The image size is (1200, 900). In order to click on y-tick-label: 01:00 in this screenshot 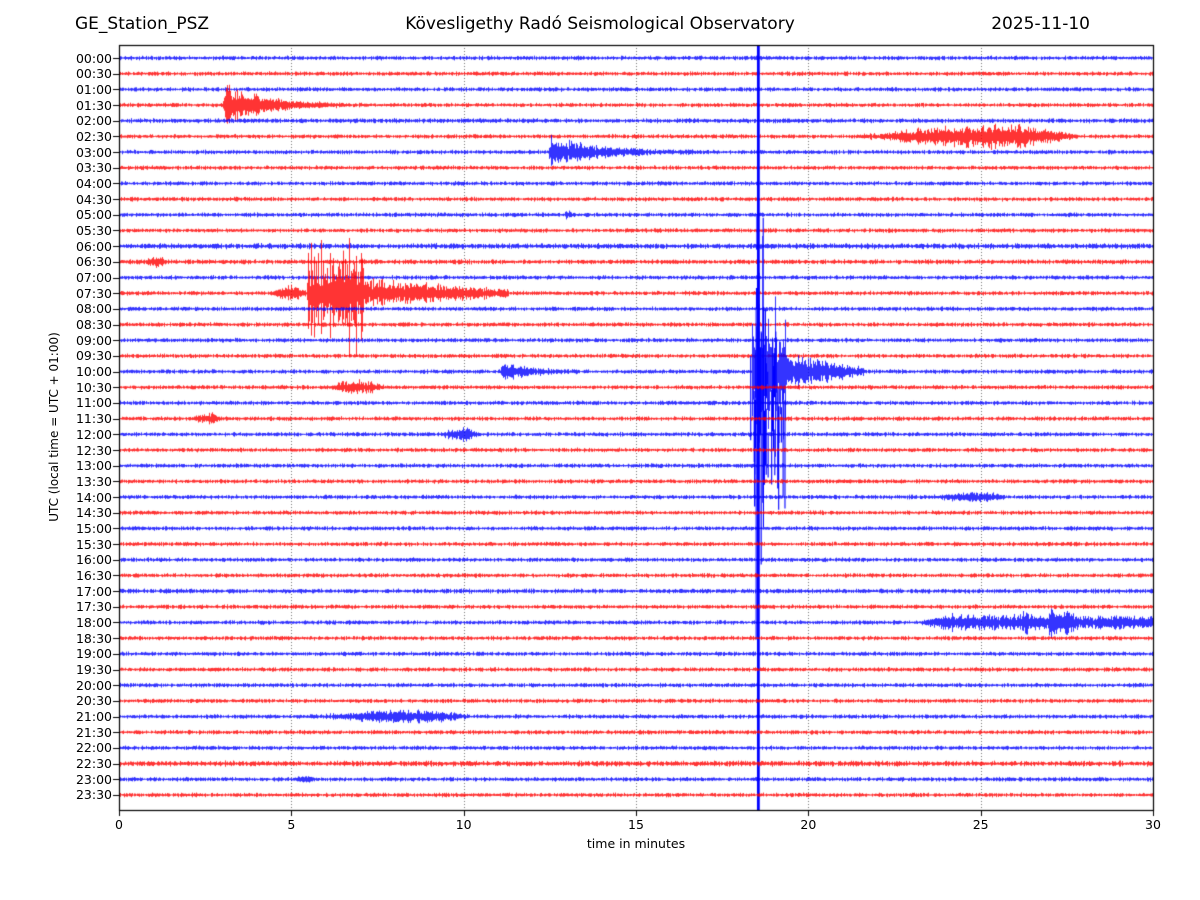, I will do `click(93, 89)`.